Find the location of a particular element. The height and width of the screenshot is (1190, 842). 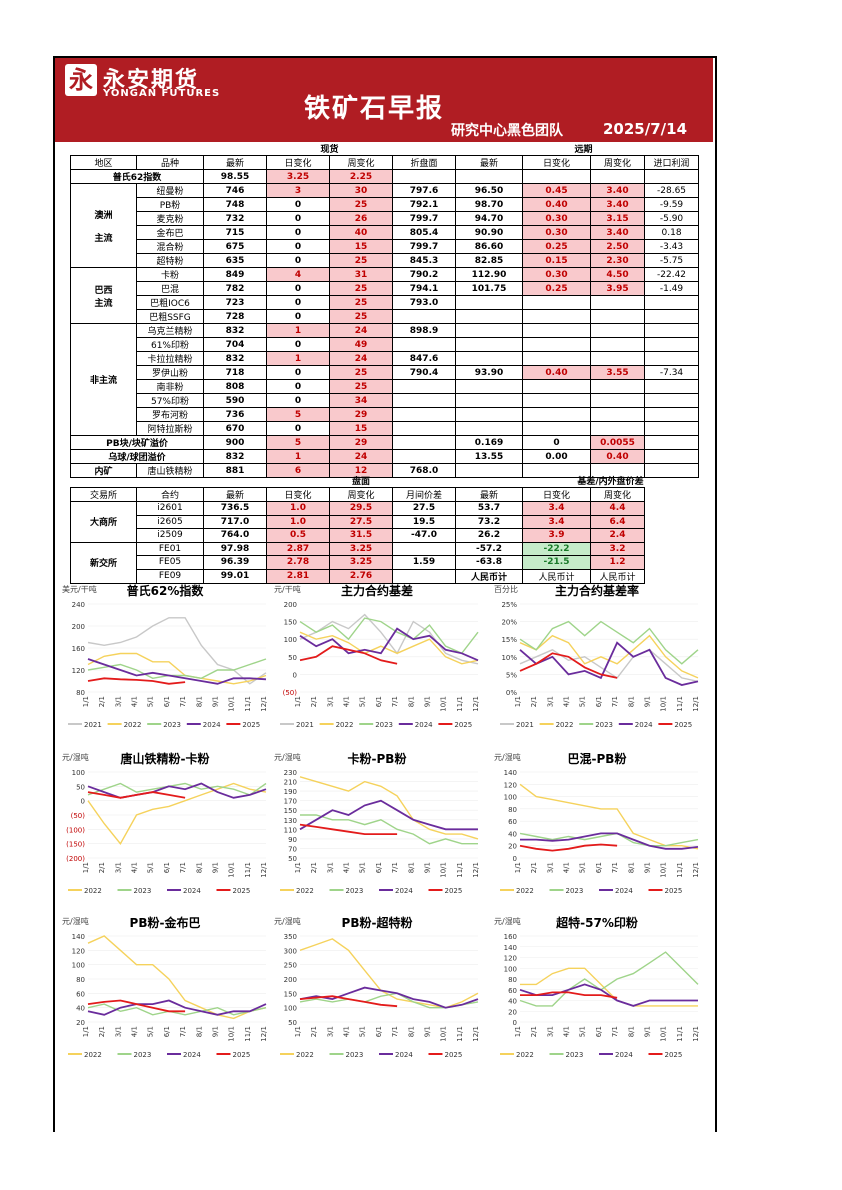

x-tick-label: 8/1 is located at coordinates (631, 867).